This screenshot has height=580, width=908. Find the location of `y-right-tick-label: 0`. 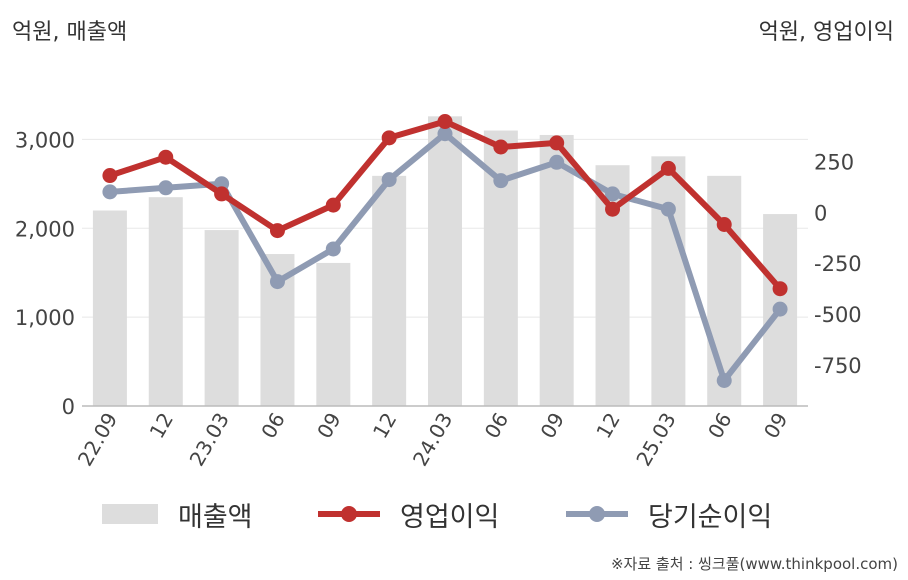

y-right-tick-label: 0 is located at coordinates (820, 213).